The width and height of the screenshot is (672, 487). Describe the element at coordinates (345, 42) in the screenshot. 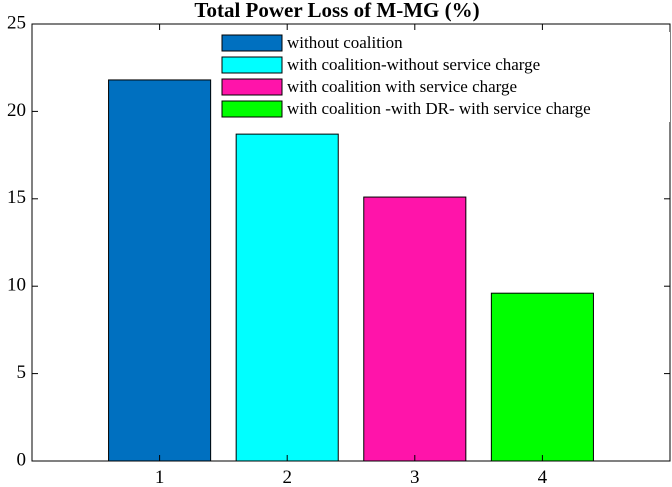

I see `legend-label: without coalition` at that location.